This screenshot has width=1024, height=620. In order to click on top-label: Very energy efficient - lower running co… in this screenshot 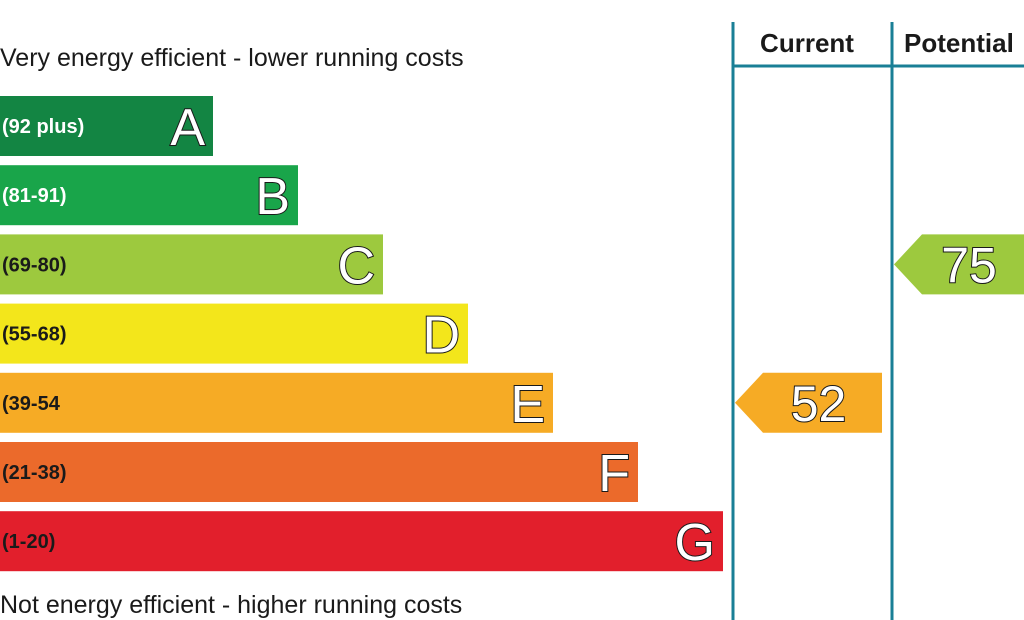, I will do `click(232, 58)`.